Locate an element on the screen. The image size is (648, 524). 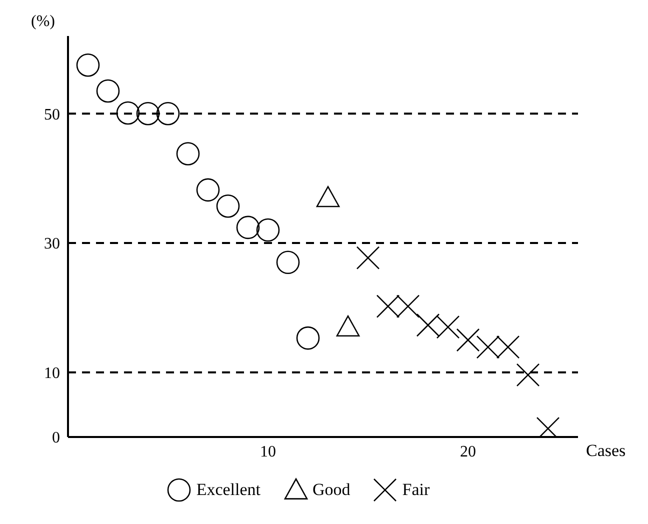
legend-label: Excellent is located at coordinates (228, 490).